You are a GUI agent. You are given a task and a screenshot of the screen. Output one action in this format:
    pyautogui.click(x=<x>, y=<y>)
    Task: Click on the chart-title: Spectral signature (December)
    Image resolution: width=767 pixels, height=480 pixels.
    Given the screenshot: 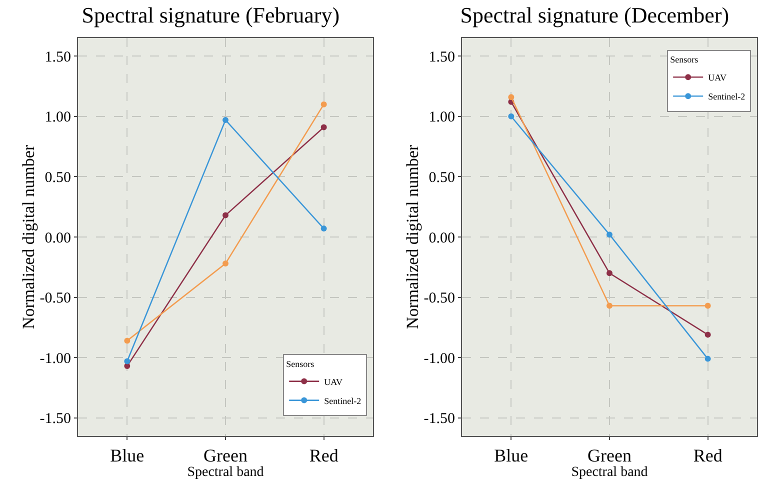 What is the action you would take?
    pyautogui.click(x=595, y=15)
    